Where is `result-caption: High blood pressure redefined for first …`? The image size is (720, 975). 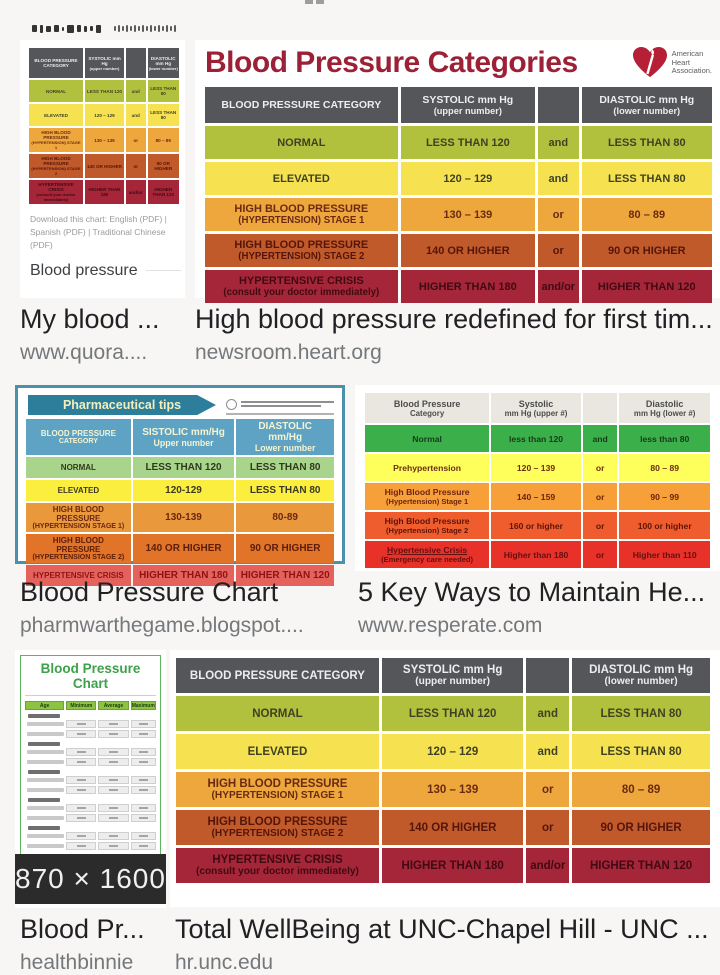 result-caption: High blood pressure redefined for first … is located at coordinates (456, 334).